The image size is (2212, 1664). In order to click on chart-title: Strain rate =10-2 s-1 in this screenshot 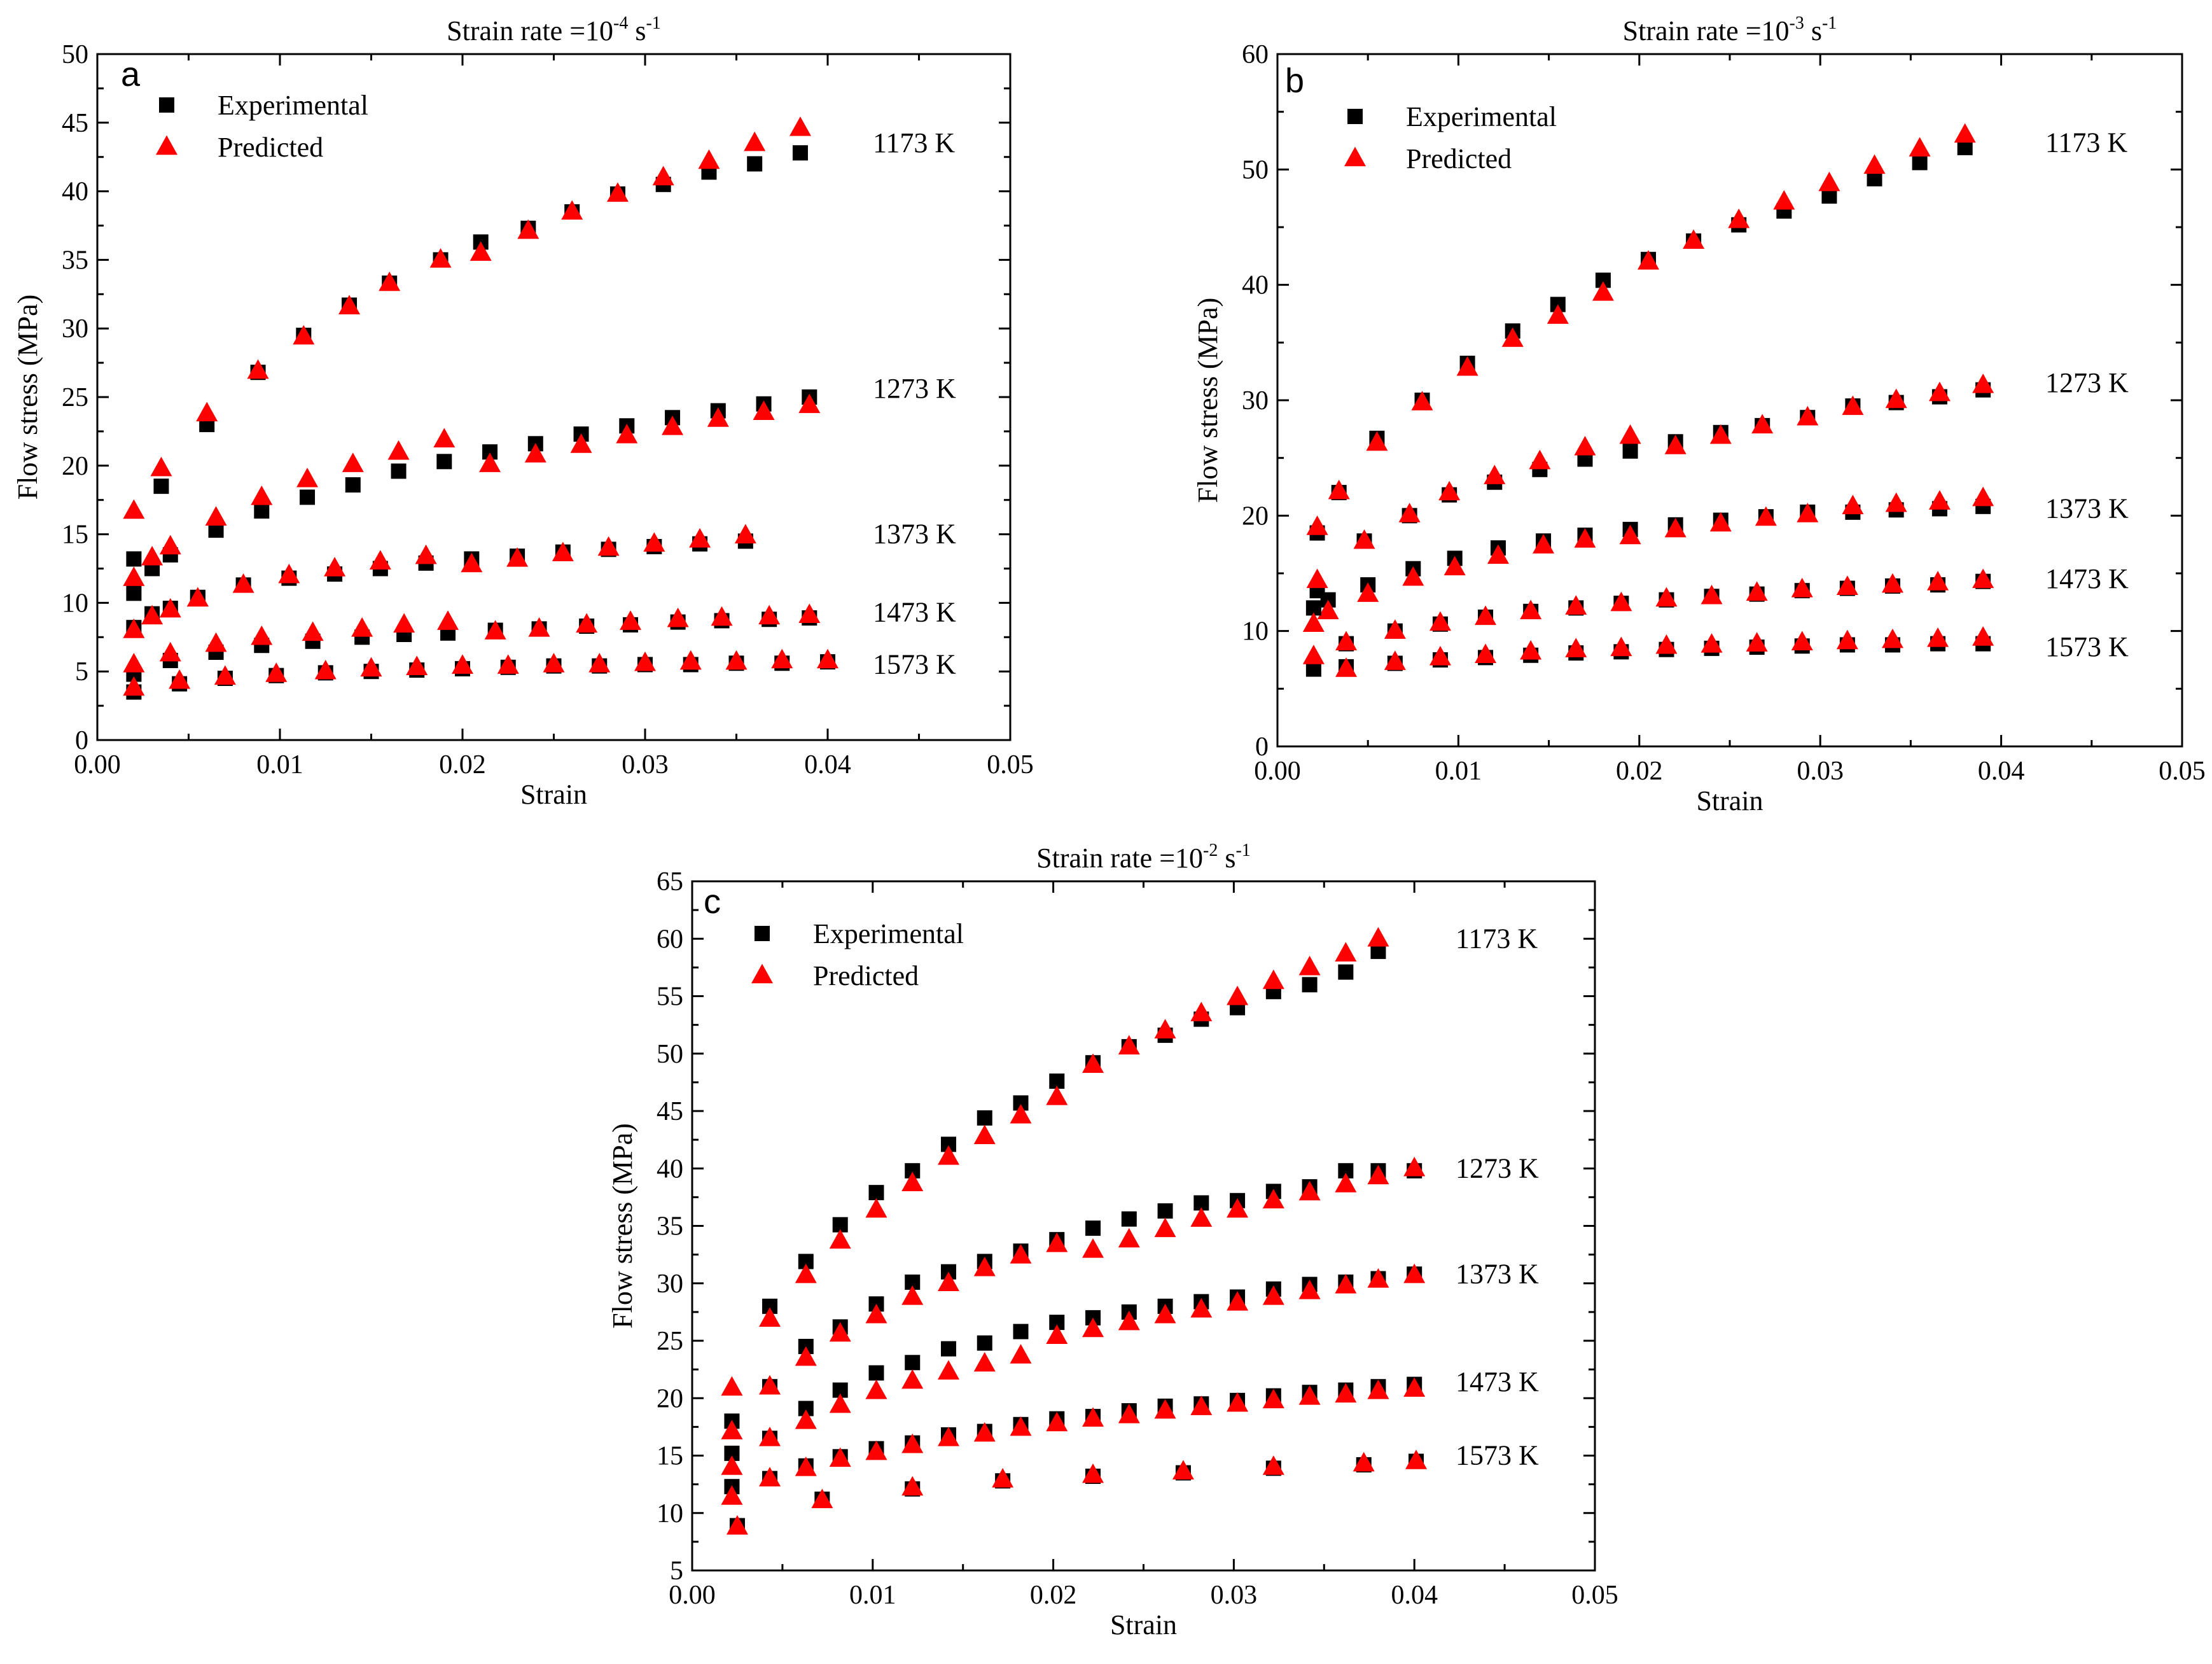, I will do `click(1143, 858)`.